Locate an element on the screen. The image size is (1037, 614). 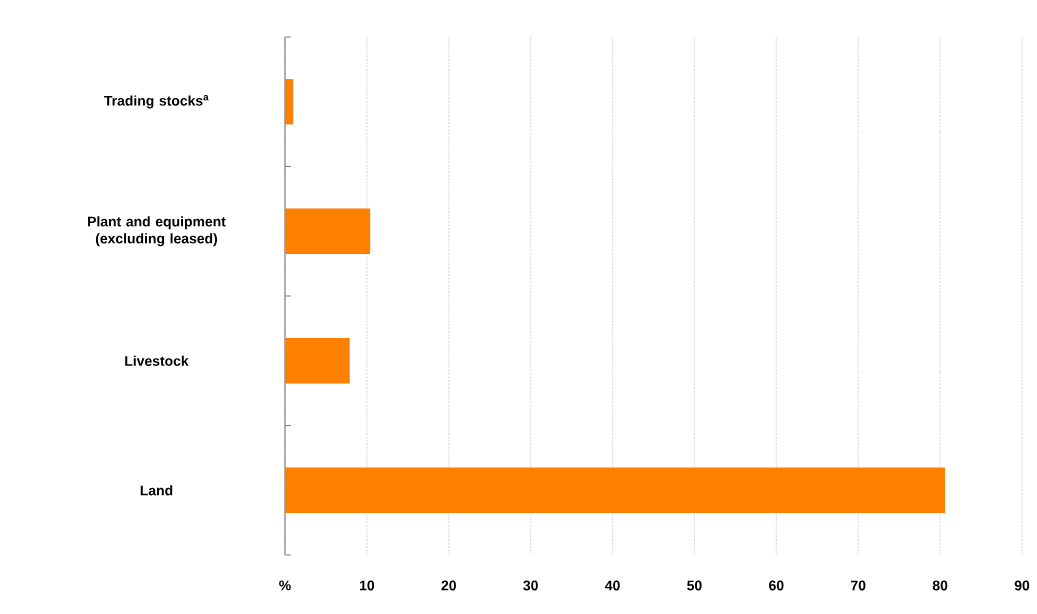
x-tick-label: 10 is located at coordinates (367, 585).